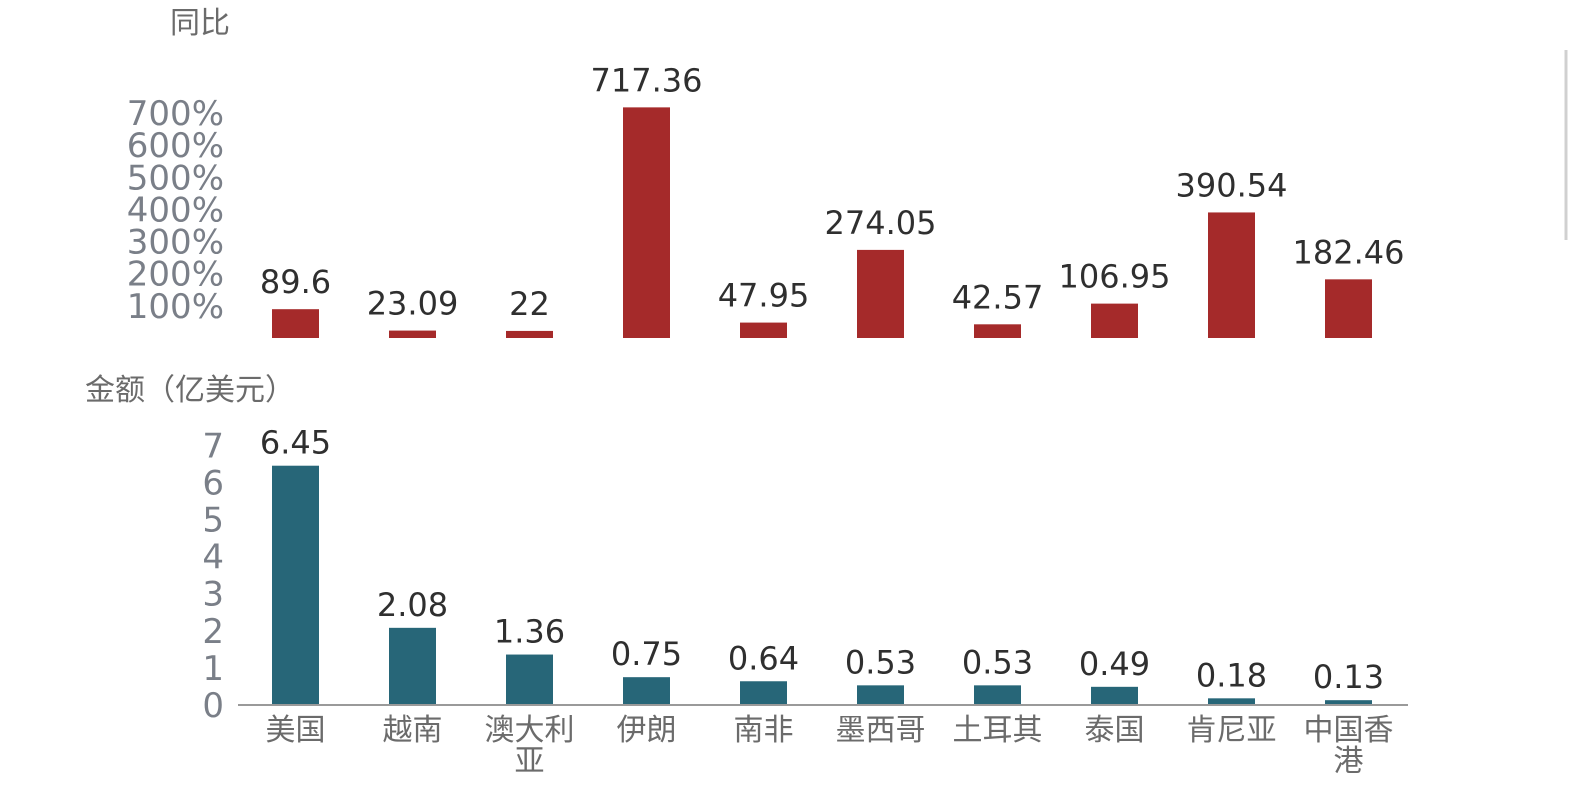 The width and height of the screenshot is (1570, 787). I want to click on amount-data-label: 0.75, so click(646, 654).